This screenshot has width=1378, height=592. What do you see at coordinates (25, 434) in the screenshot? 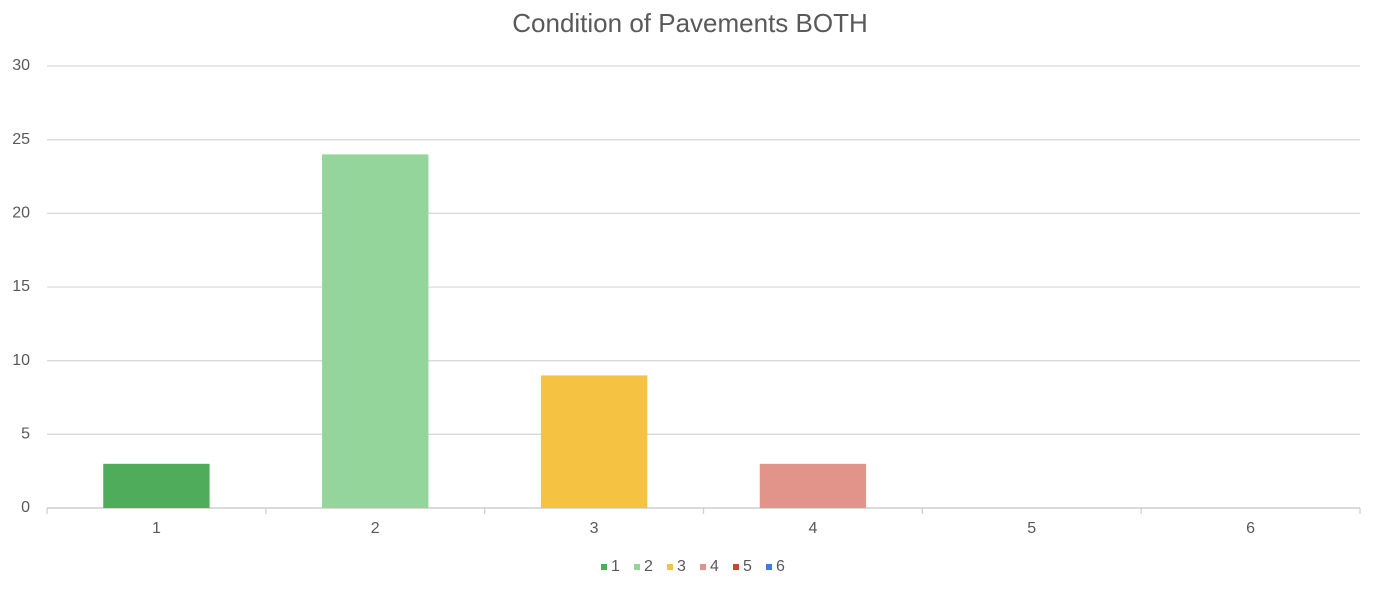
I see `y-tick-label: 5` at bounding box center [25, 434].